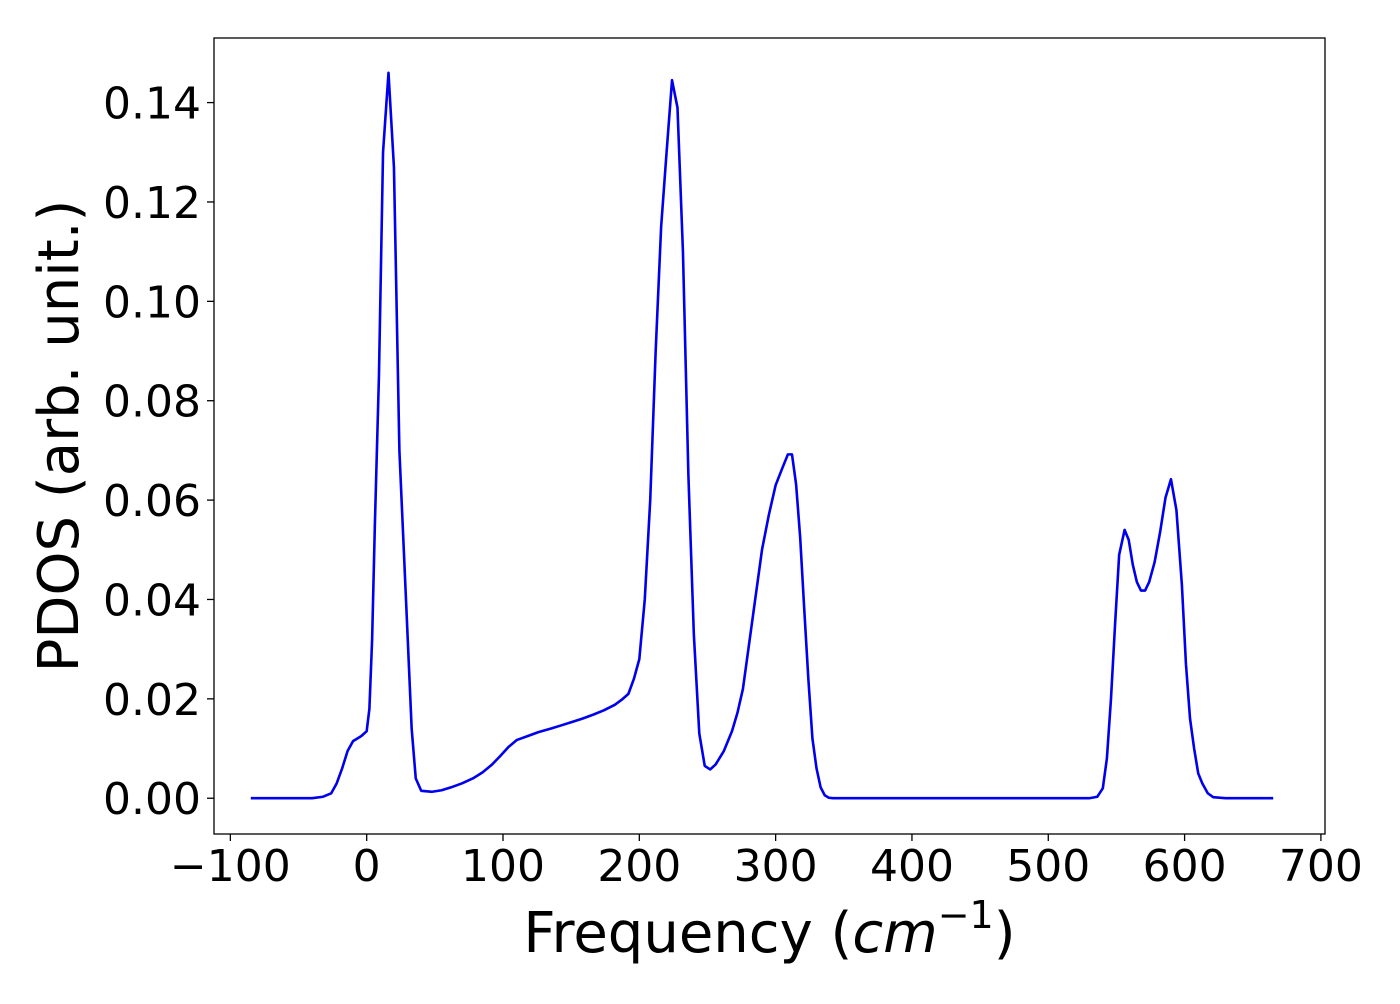 The width and height of the screenshot is (1400, 1004). Describe the element at coordinates (152, 402) in the screenshot. I see `y-tick-label: 0.08` at that location.